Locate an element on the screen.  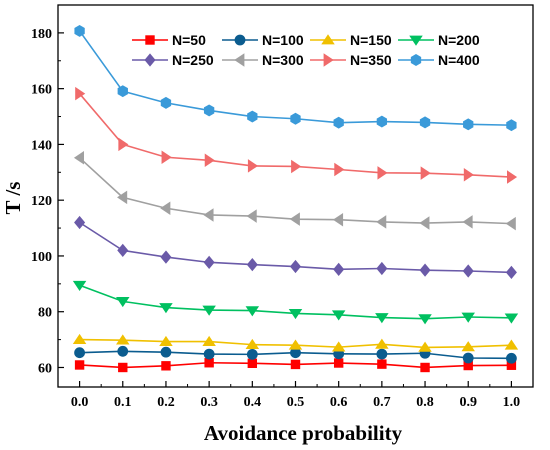
legend: N=50 N=100 N=150 N=200 N=250 N=300 N=350 N=400 is located at coordinates (306, 50).